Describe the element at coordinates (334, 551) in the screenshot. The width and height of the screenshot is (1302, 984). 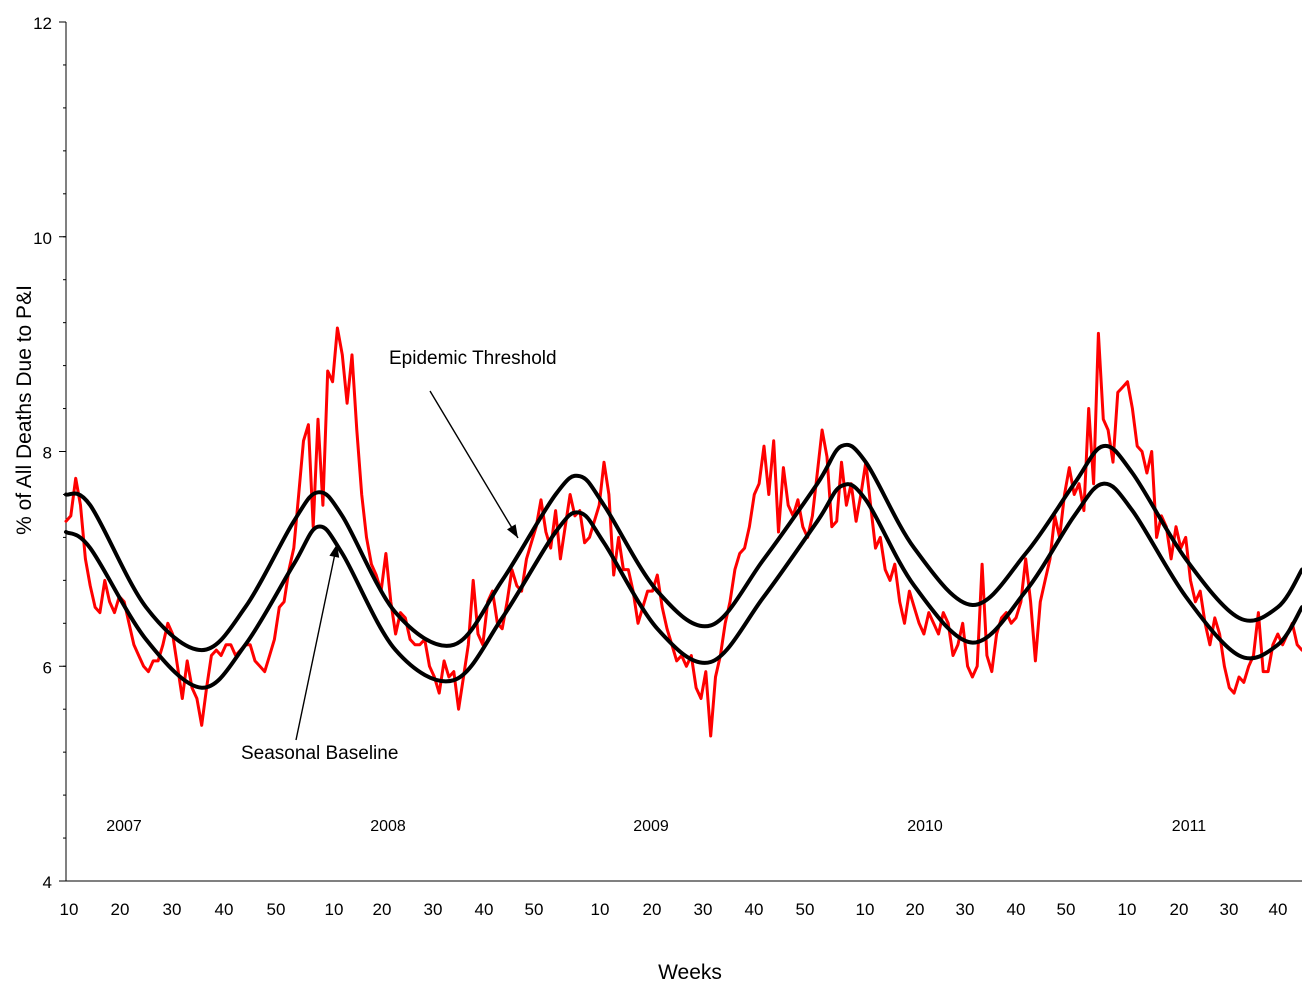
I see `seasonal-baseline-arrow-head` at that location.